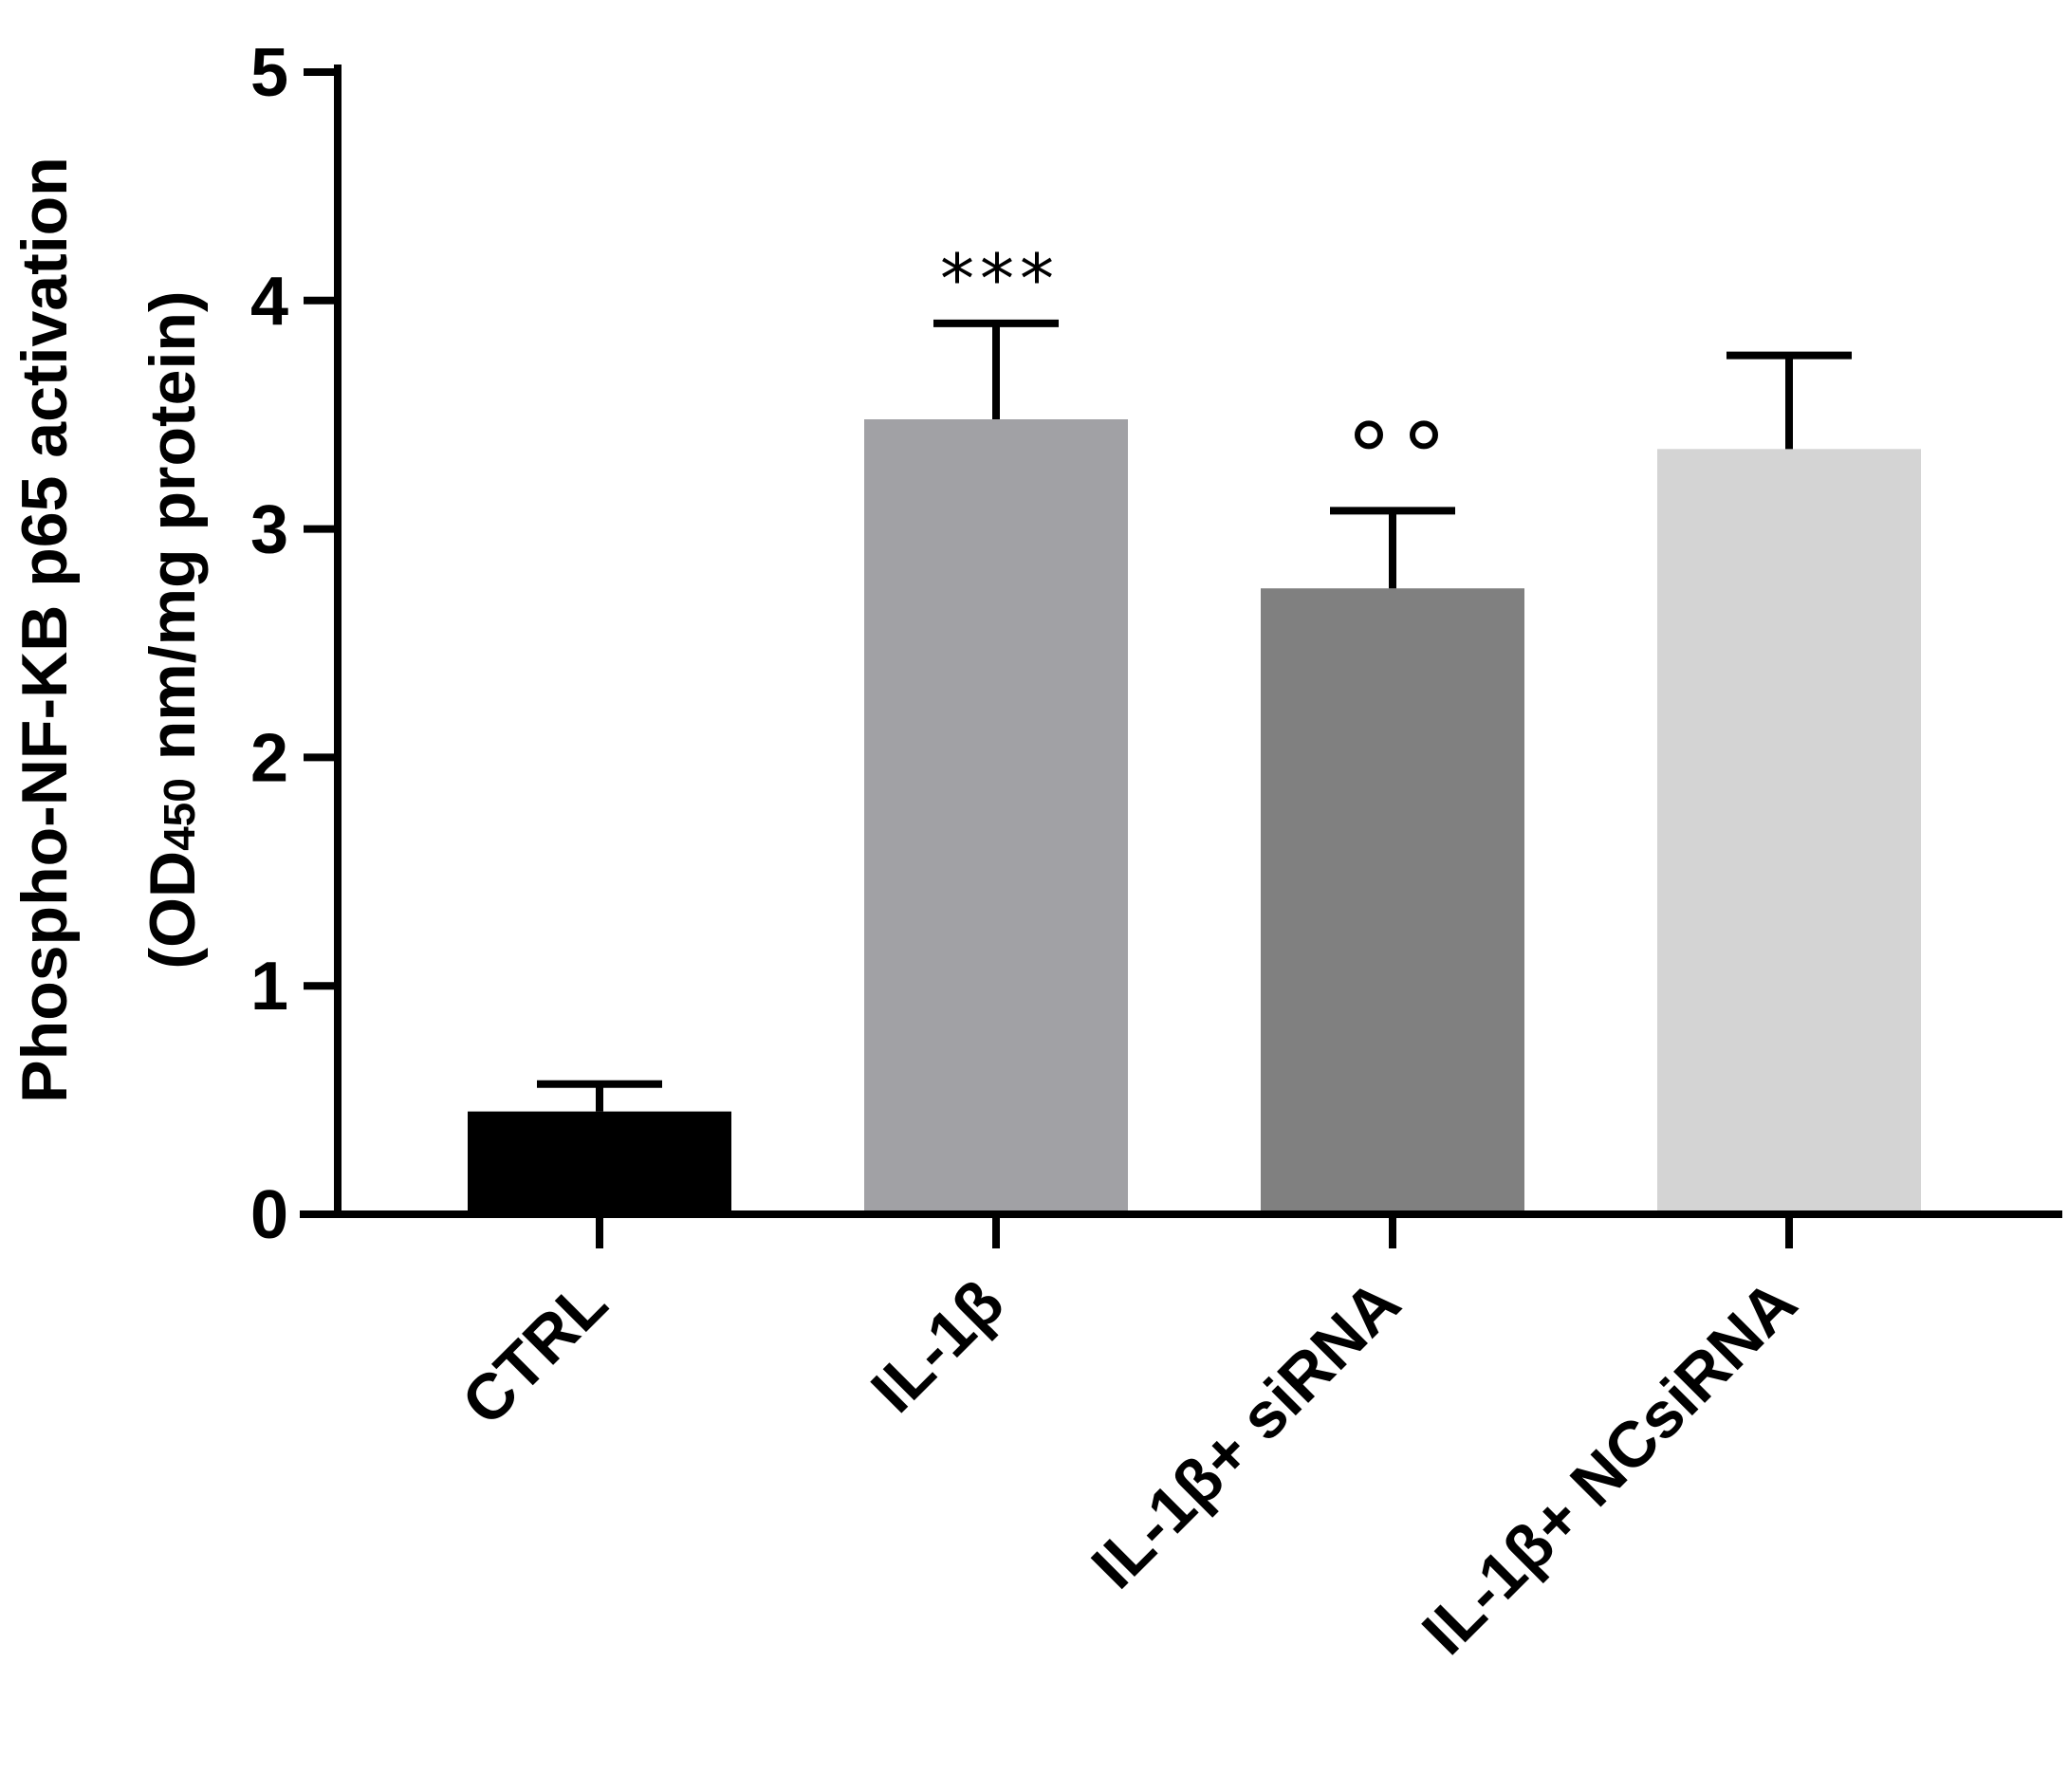 This screenshot has height=1792, width=2068. Describe the element at coordinates (269, 1215) in the screenshot. I see `y-tick-label-0: 0` at that location.